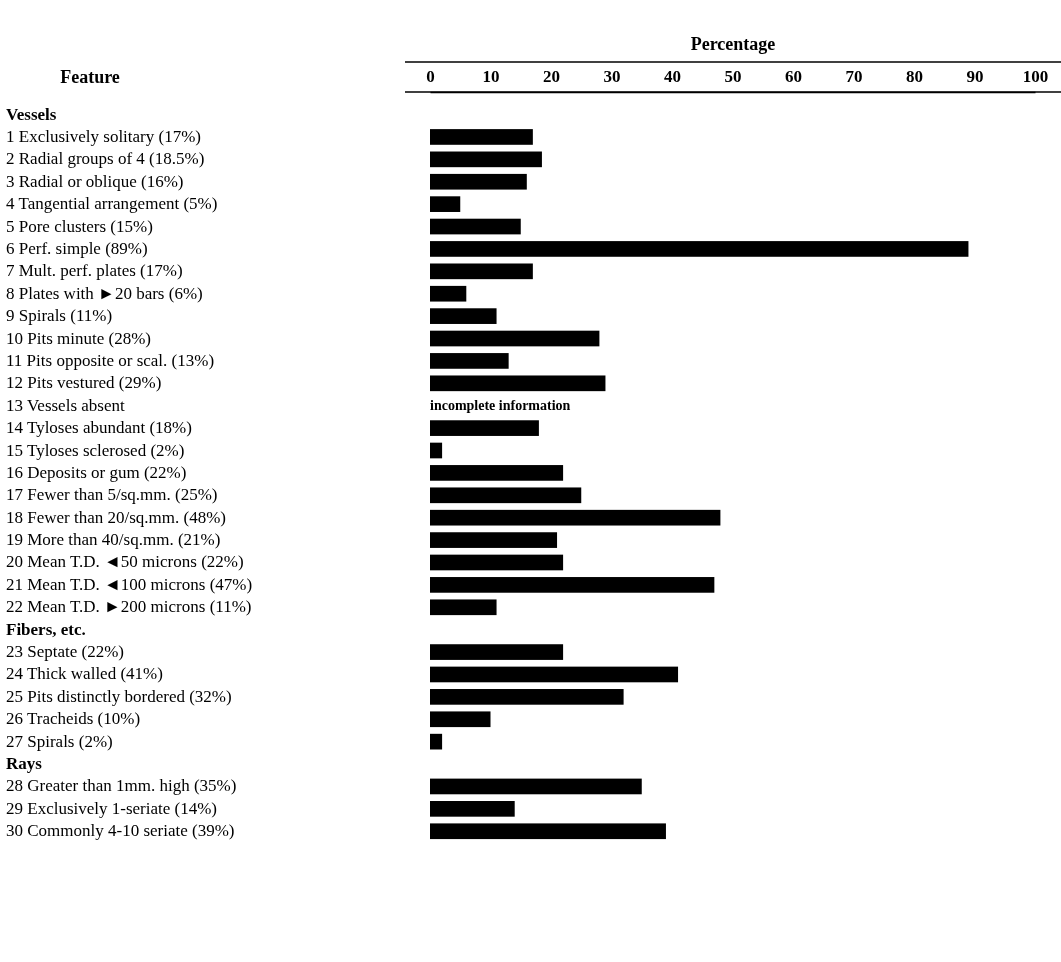  Describe the element at coordinates (914, 76) in the screenshot. I see `x2-tick-label: 80` at that location.